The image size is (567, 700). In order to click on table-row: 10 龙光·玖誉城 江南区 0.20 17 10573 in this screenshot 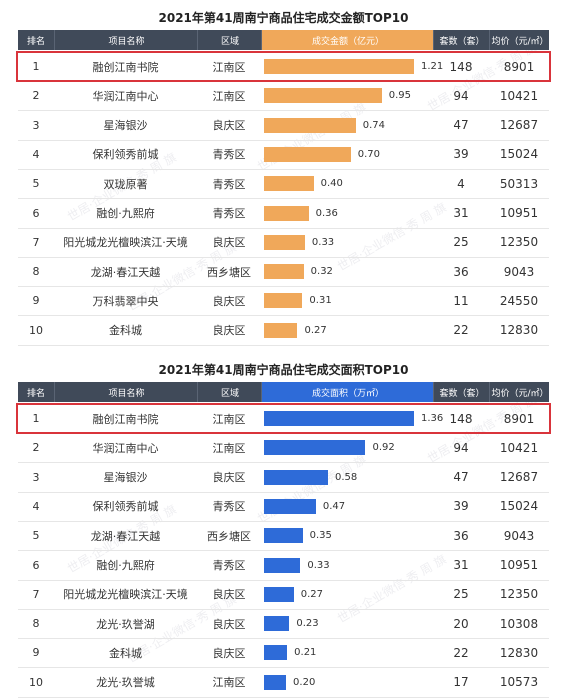, I will do `click(283, 683)`.